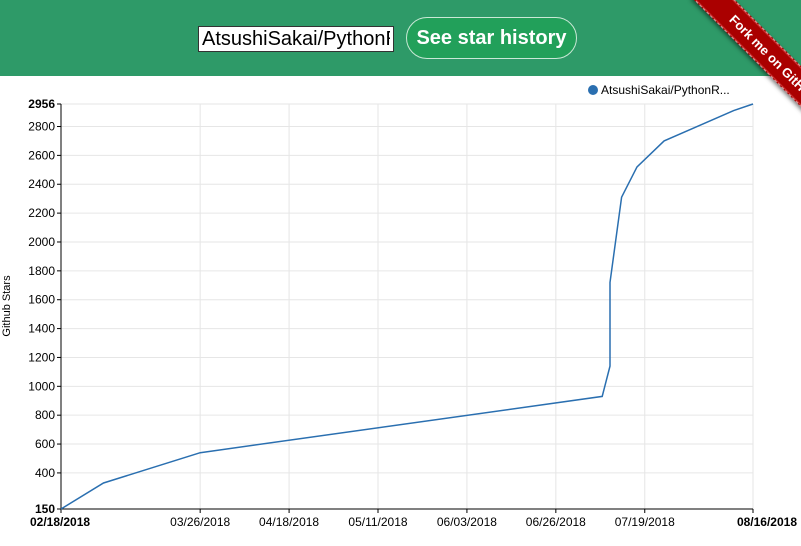 This screenshot has height=546, width=801. What do you see at coordinates (41, 155) in the screenshot?
I see `y-tick-label: 2600` at bounding box center [41, 155].